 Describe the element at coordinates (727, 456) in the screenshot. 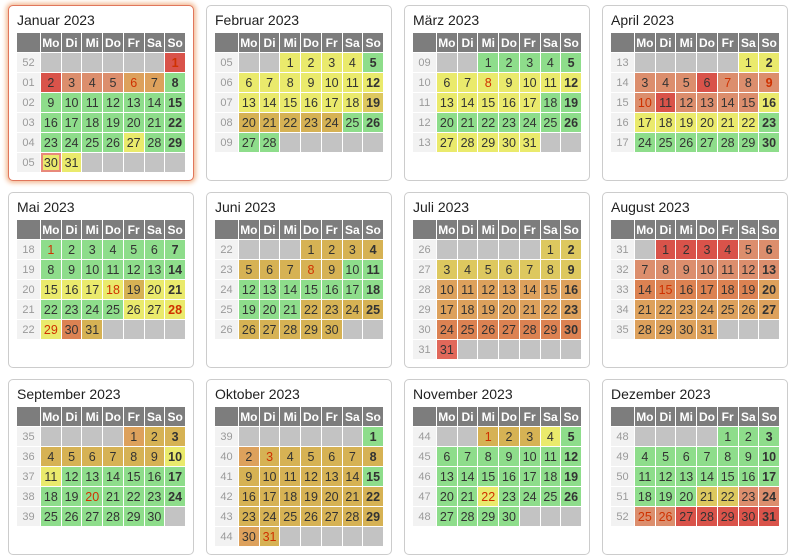

I see `day-cell: 8` at that location.